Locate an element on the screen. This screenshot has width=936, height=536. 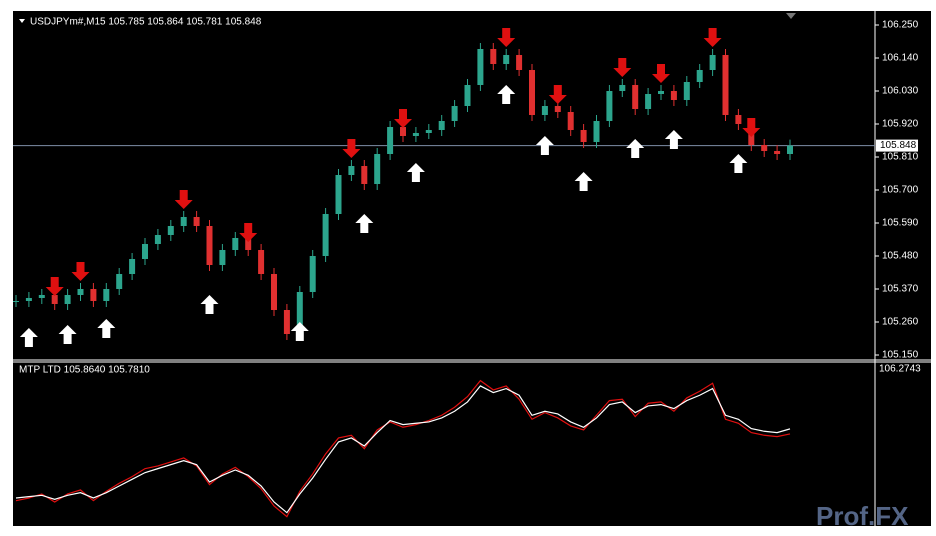
watermark: Prof.FX is located at coordinates (862, 516).